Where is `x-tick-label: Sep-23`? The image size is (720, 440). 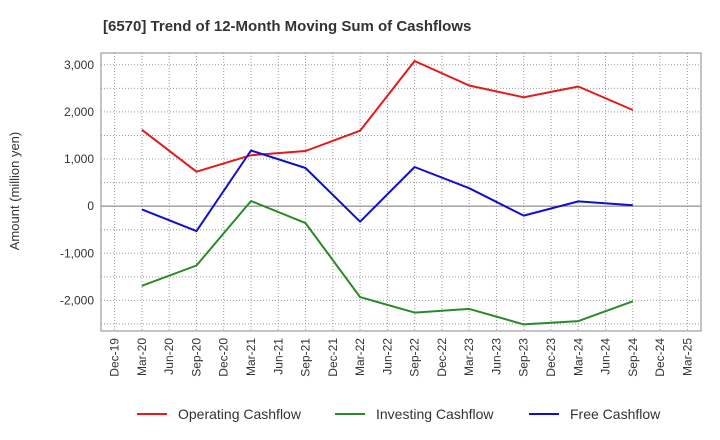
x-tick-label: Sep-23 is located at coordinates (524, 357).